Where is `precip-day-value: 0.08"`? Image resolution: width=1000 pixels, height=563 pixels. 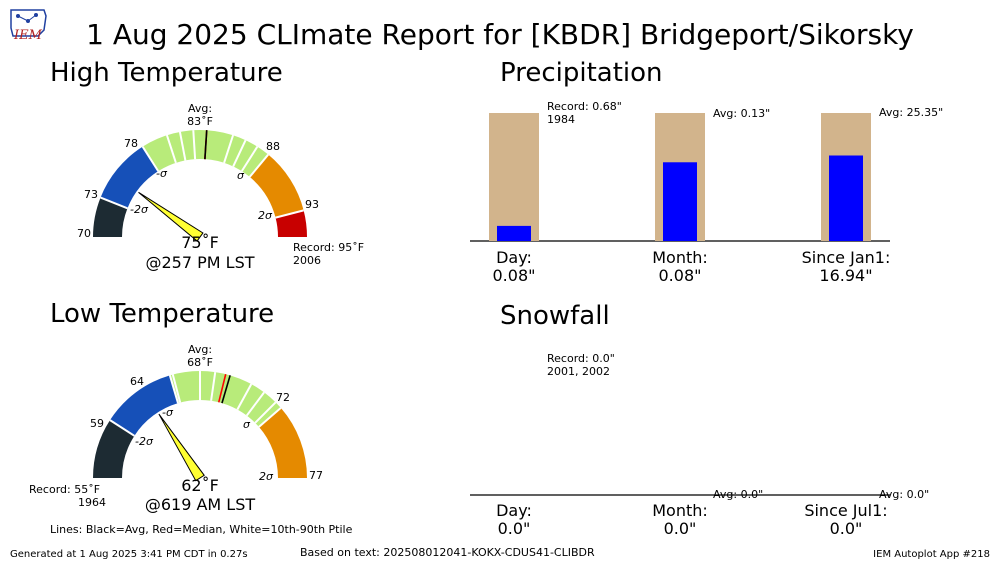
precip-day-value: 0.08" is located at coordinates (514, 275).